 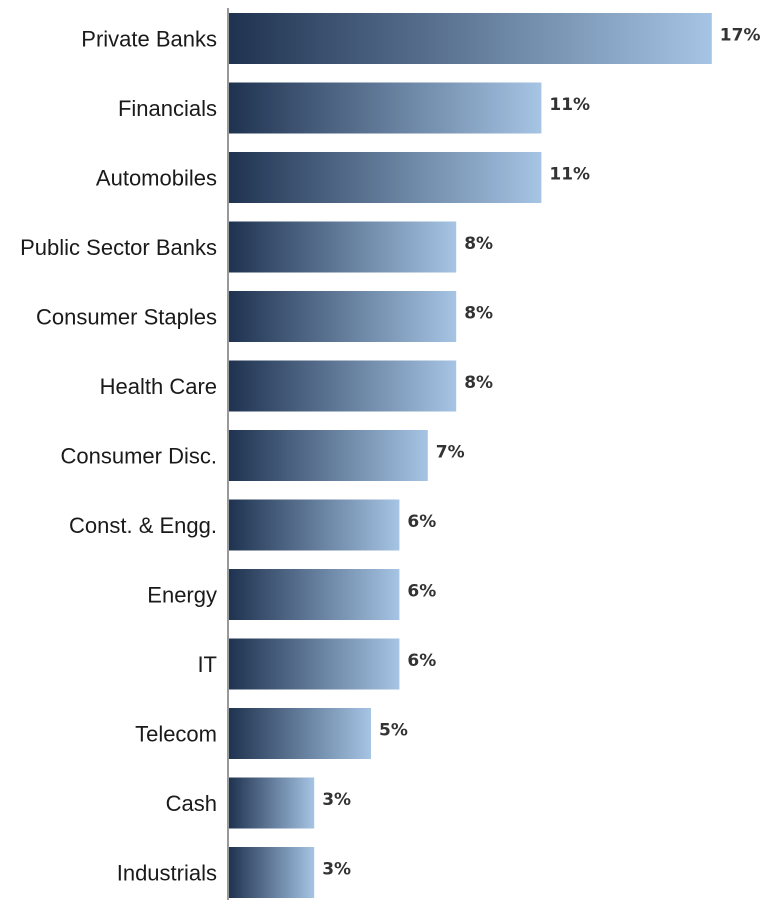 I want to click on value-label-4: 8%, so click(x=478, y=314).